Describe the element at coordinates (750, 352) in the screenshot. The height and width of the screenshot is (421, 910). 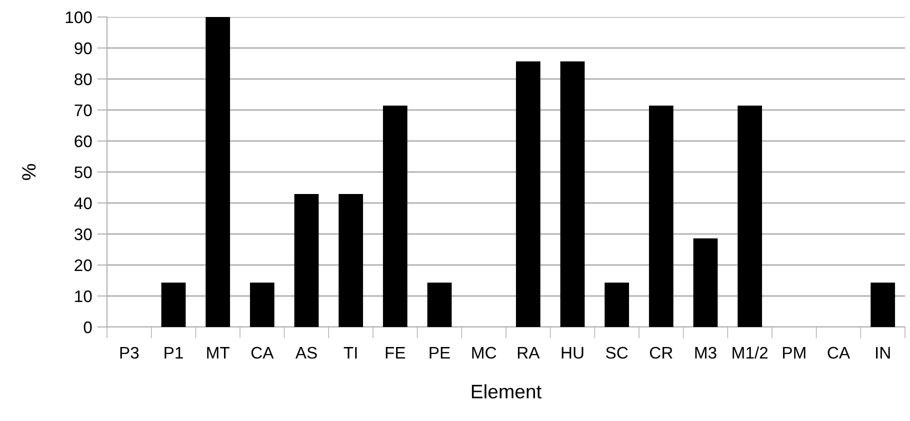
I see `x-tick-label: M1/2` at that location.